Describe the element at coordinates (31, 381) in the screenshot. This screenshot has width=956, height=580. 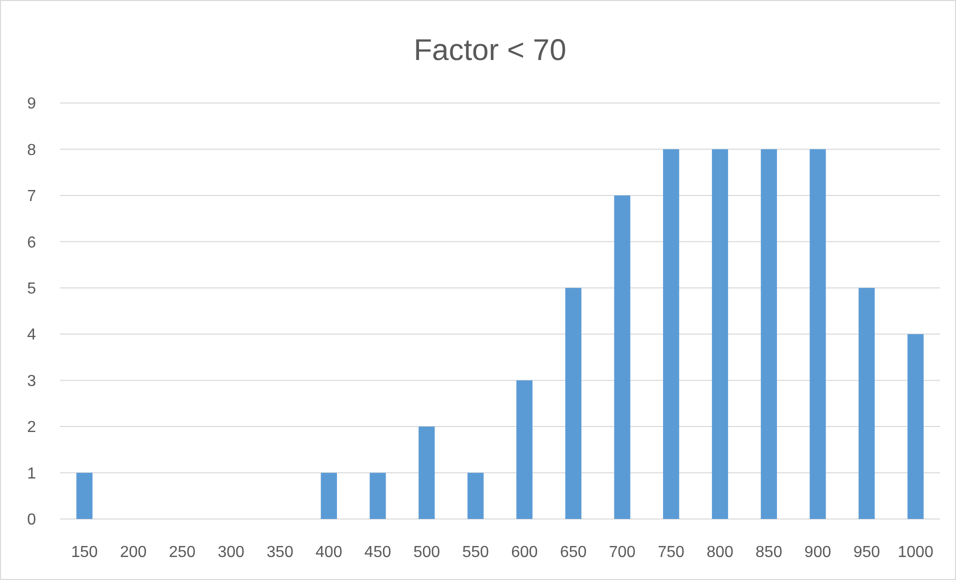
I see `y-tick-label: 3` at that location.